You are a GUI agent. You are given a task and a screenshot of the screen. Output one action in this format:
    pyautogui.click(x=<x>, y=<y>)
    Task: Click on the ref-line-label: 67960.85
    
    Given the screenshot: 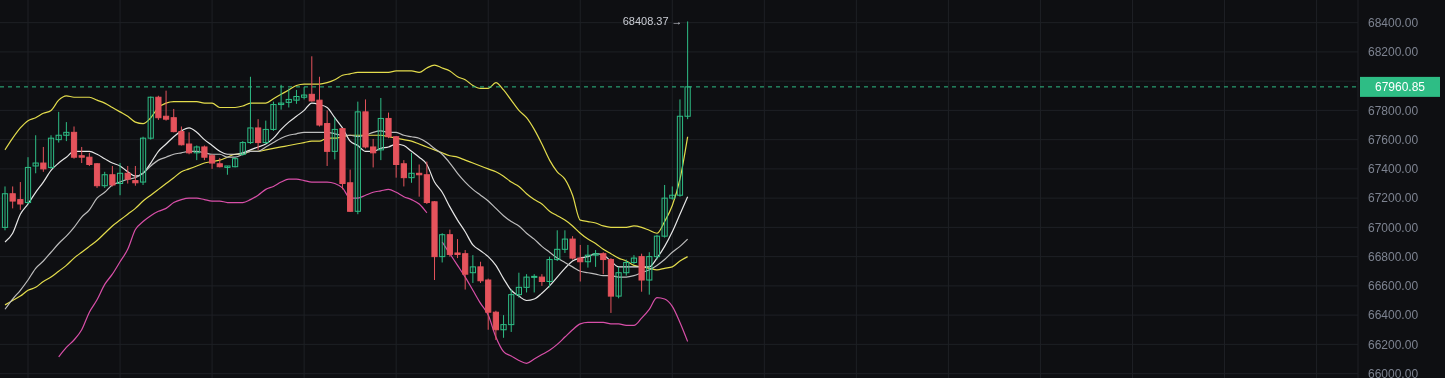 What is the action you would take?
    pyautogui.click(x=1400, y=87)
    